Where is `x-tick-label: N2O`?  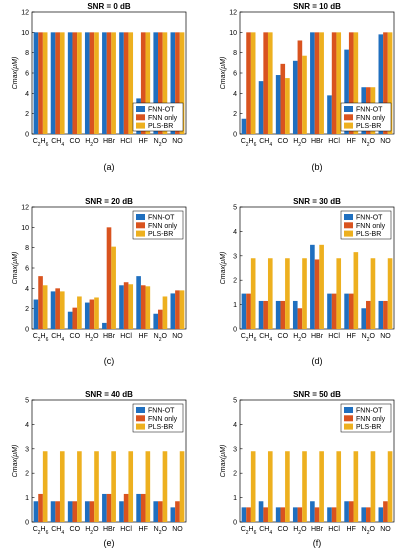 x-tick-label: N2O is located at coordinates (161, 143).